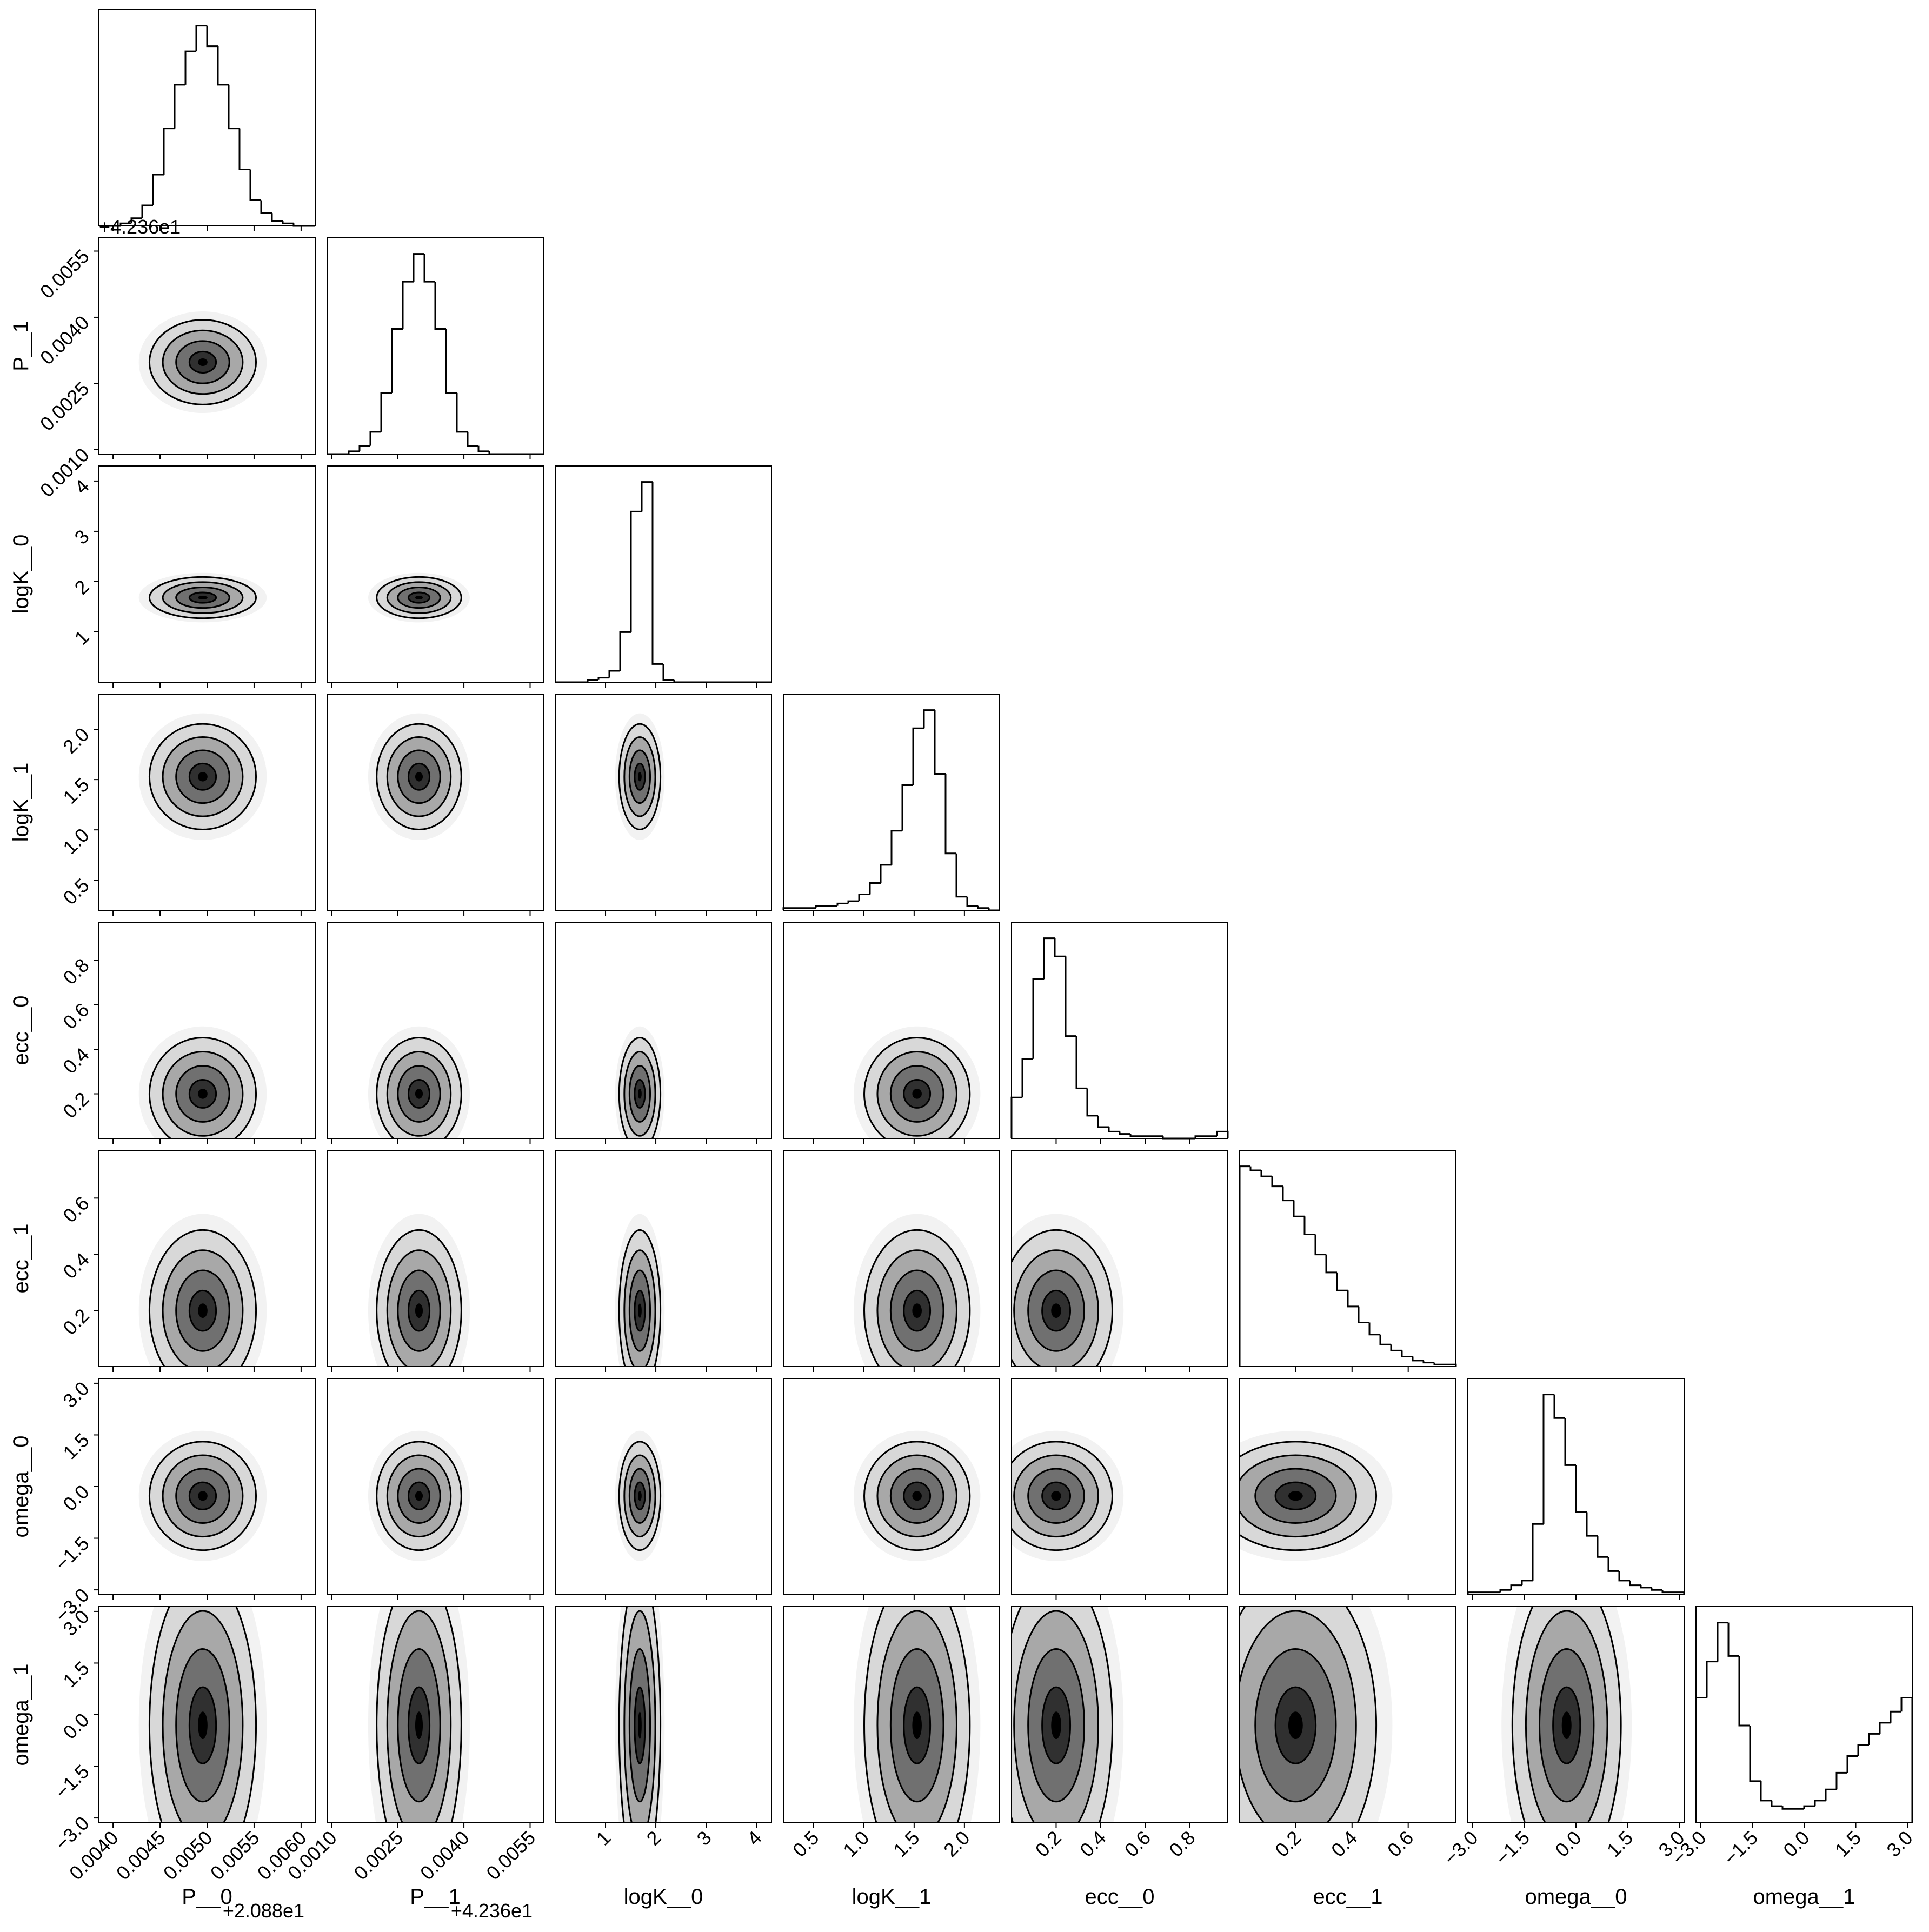 Image resolution: width=1929 pixels, height=1932 pixels. What do you see at coordinates (75, 1394) in the screenshot?
I see `y-tick-label: 3.0` at bounding box center [75, 1394].